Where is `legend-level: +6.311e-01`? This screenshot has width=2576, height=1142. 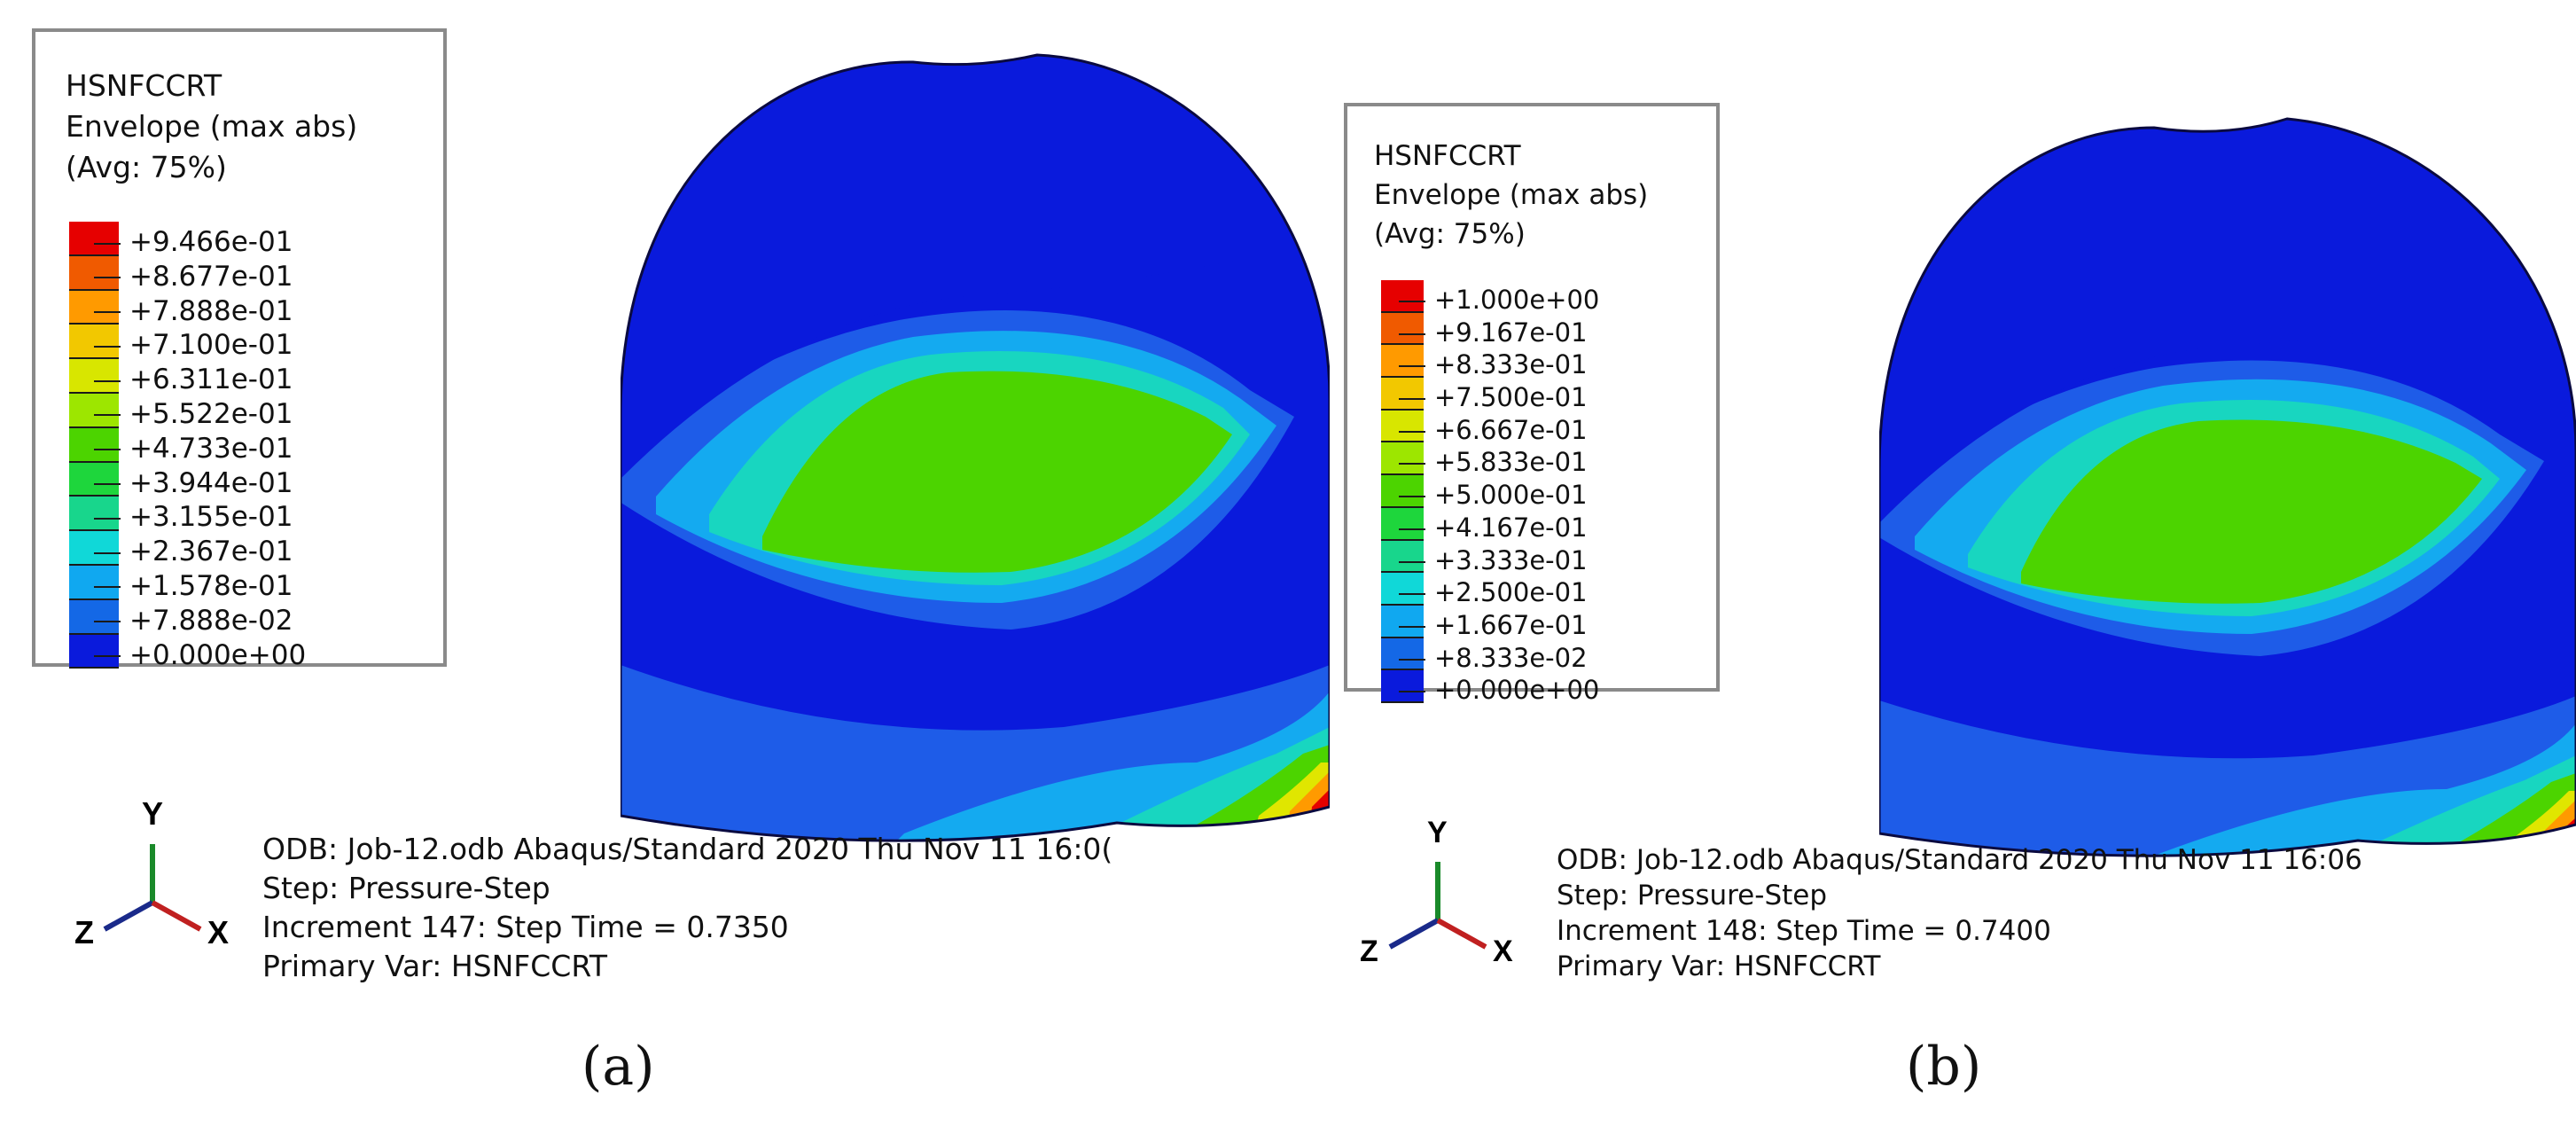 legend-level: +6.311e-01 is located at coordinates (200, 380).